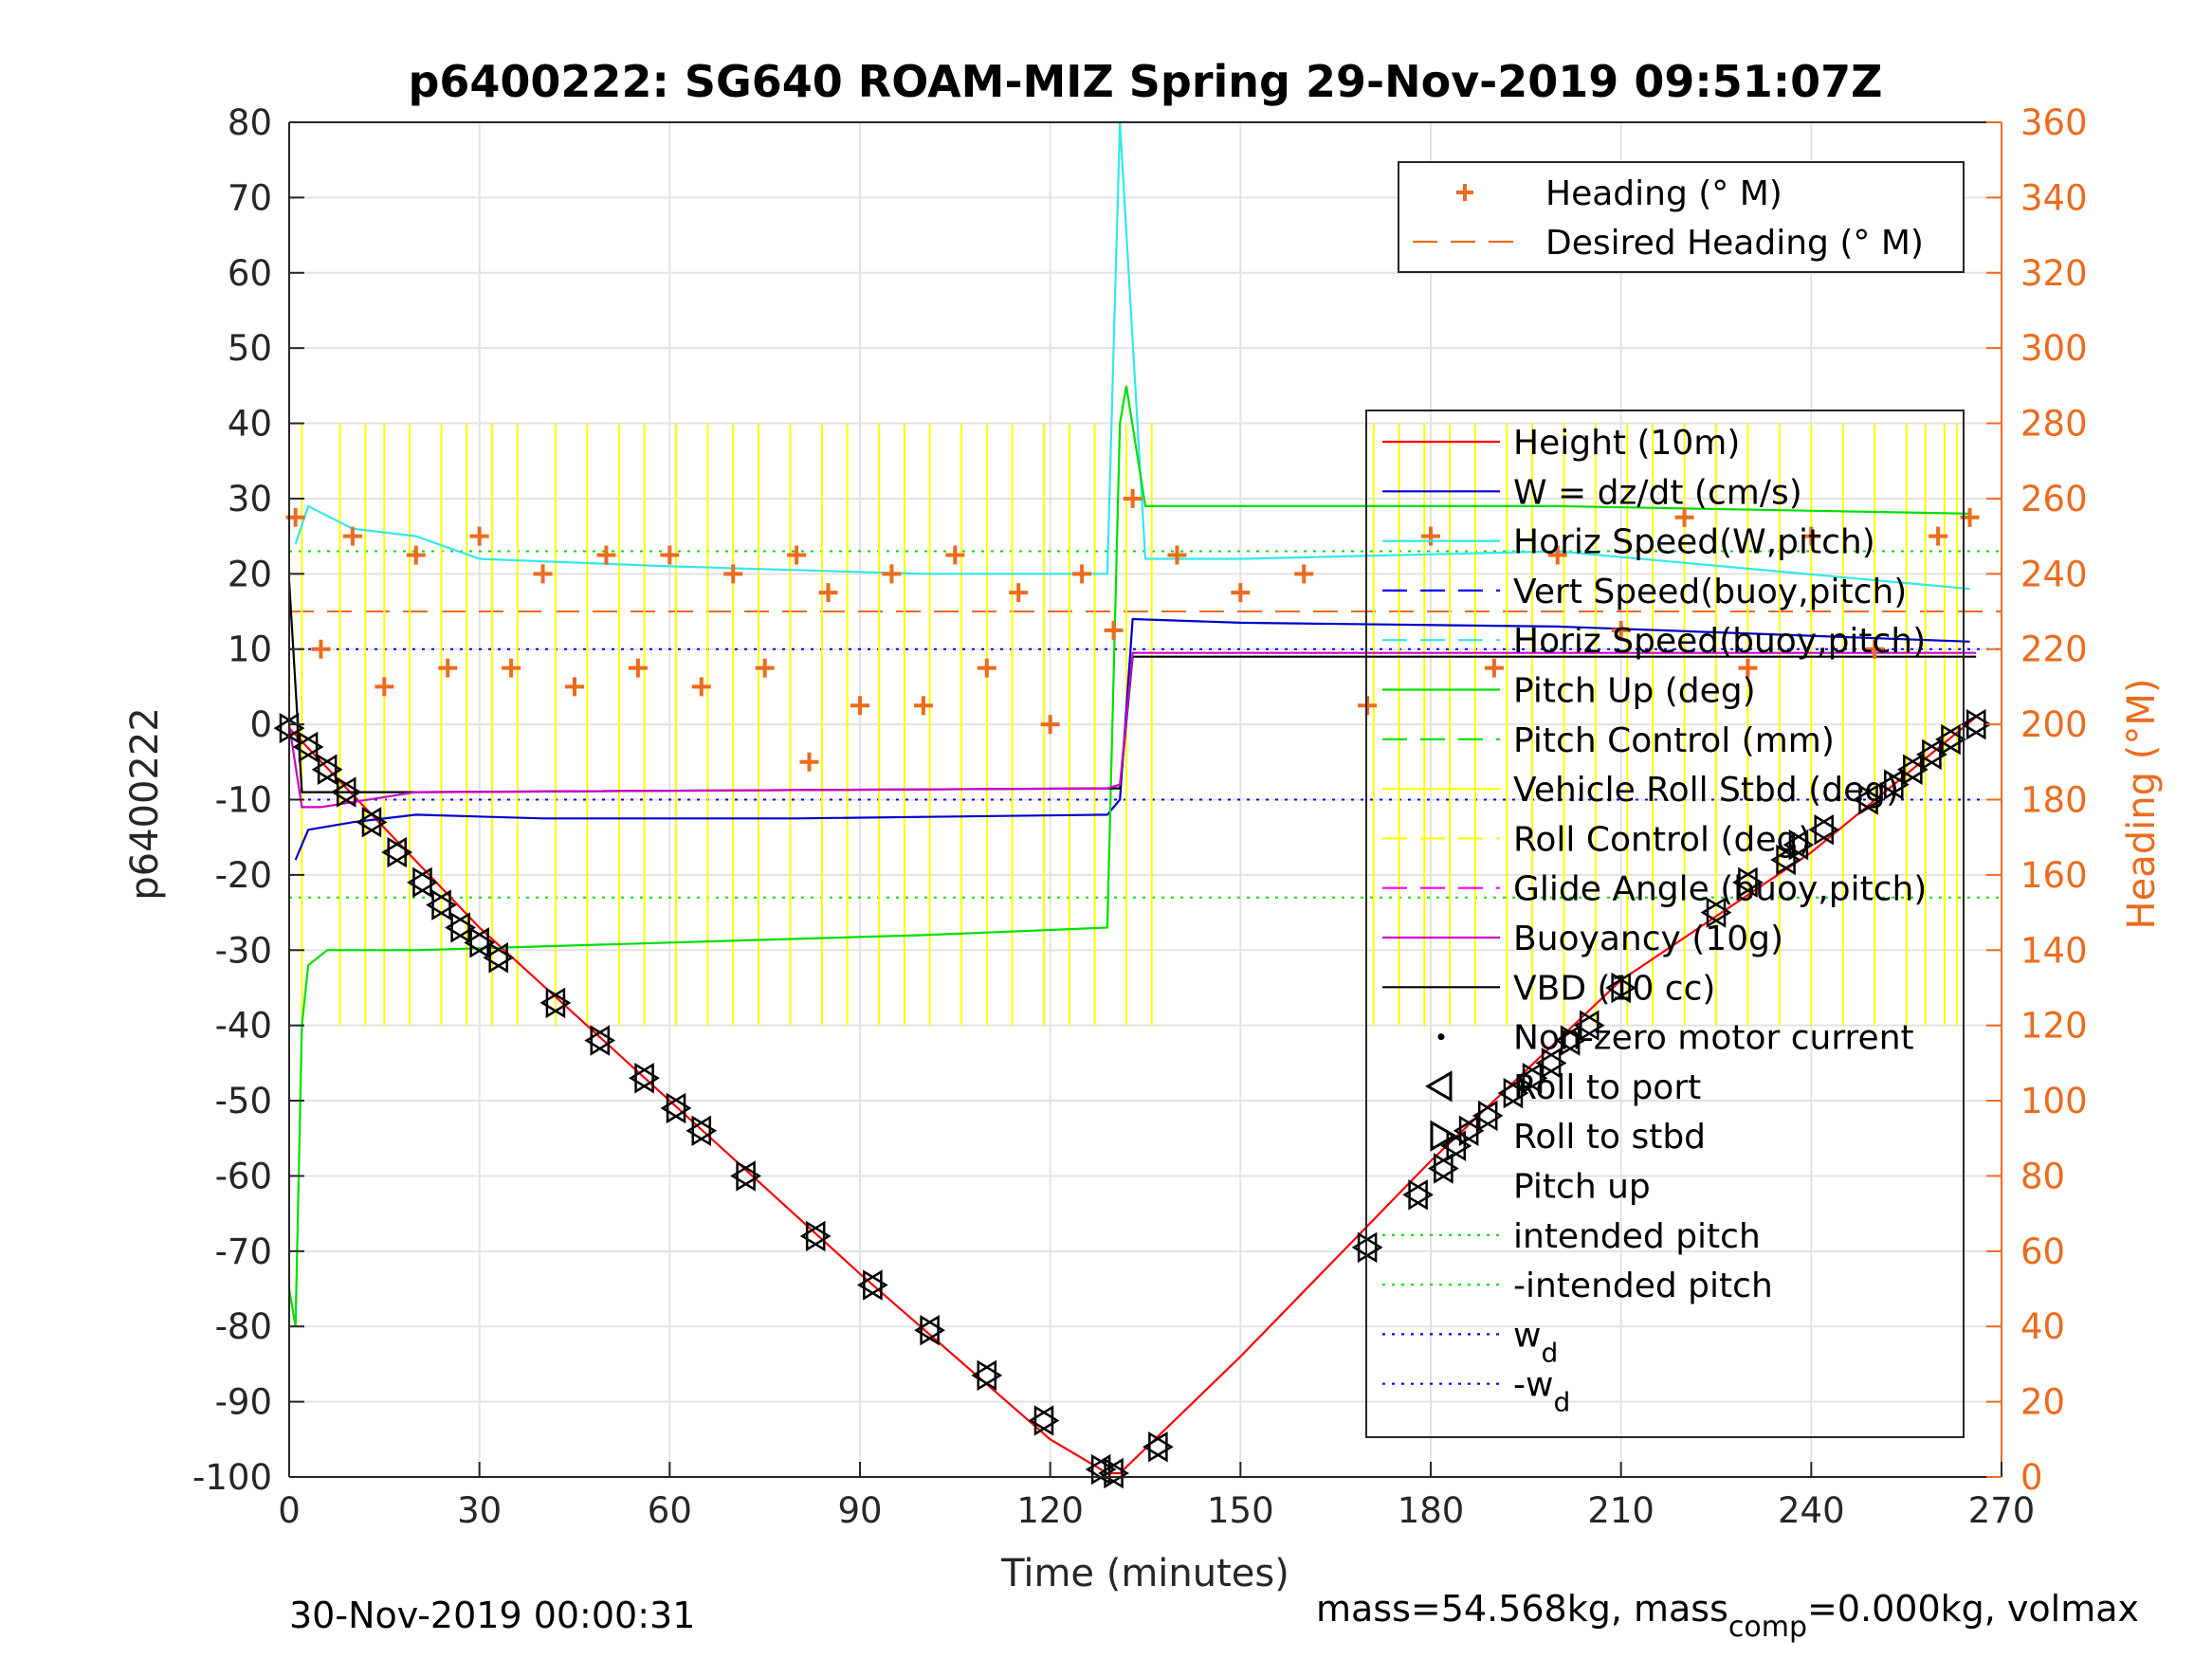  What do you see at coordinates (1614, 988) in the screenshot?
I see `legend-label-text: VBD (10 cc)` at bounding box center [1614, 988].